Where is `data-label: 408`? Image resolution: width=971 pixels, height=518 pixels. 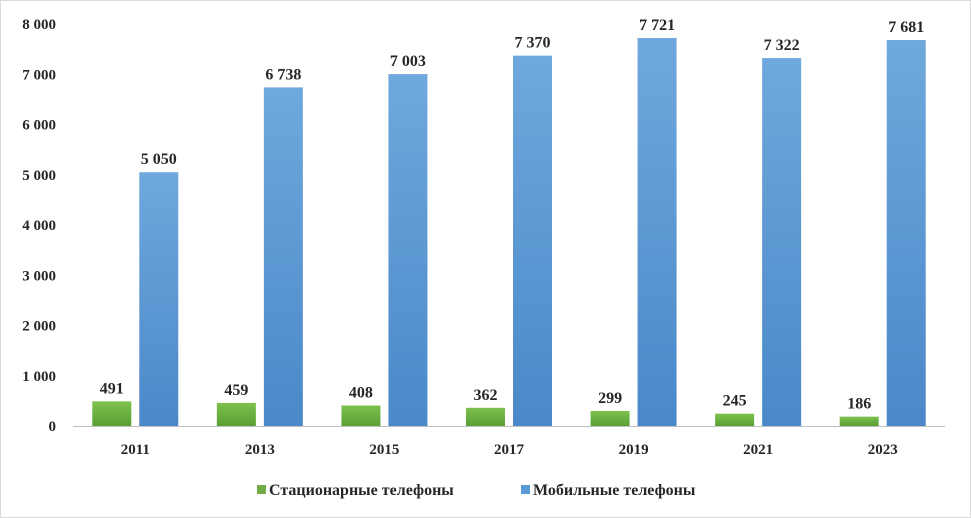
data-label: 408 is located at coordinates (361, 392).